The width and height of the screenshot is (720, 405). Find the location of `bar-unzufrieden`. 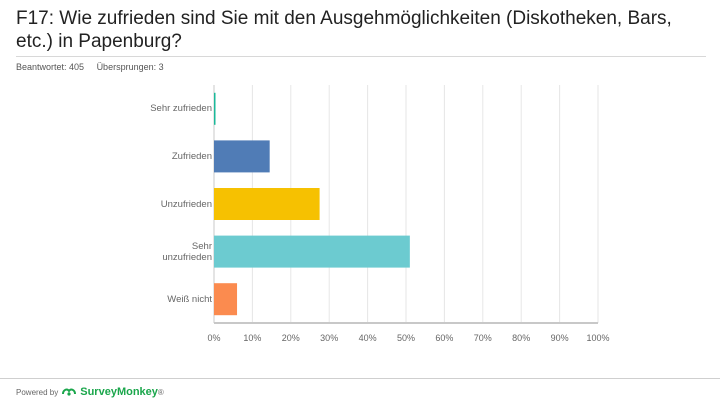

bar-unzufrieden is located at coordinates (267, 204).